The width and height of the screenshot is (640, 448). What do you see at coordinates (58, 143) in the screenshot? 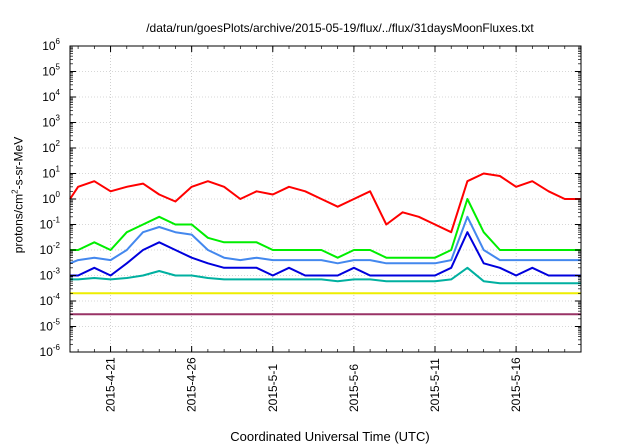
I see `y-tick-label-exp: 2` at bounding box center [58, 143].